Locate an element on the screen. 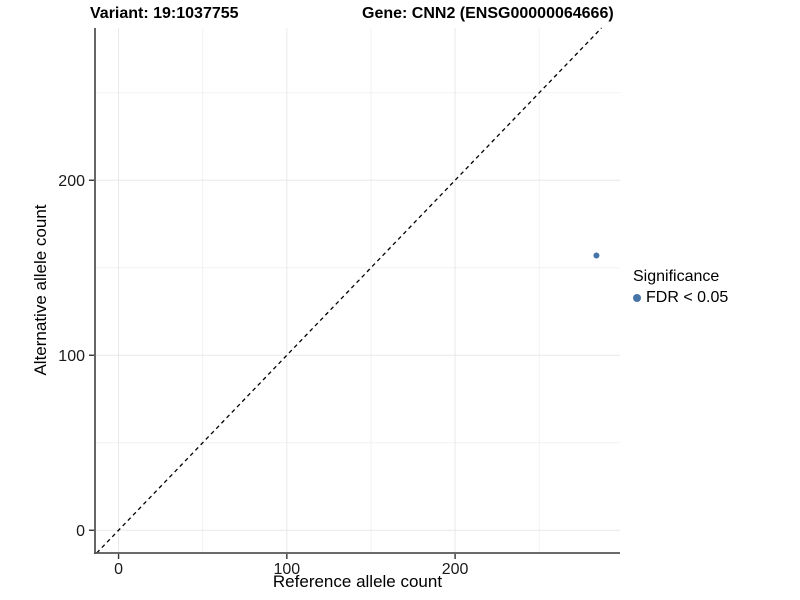 The width and height of the screenshot is (800, 600). data-point is located at coordinates (596, 255).